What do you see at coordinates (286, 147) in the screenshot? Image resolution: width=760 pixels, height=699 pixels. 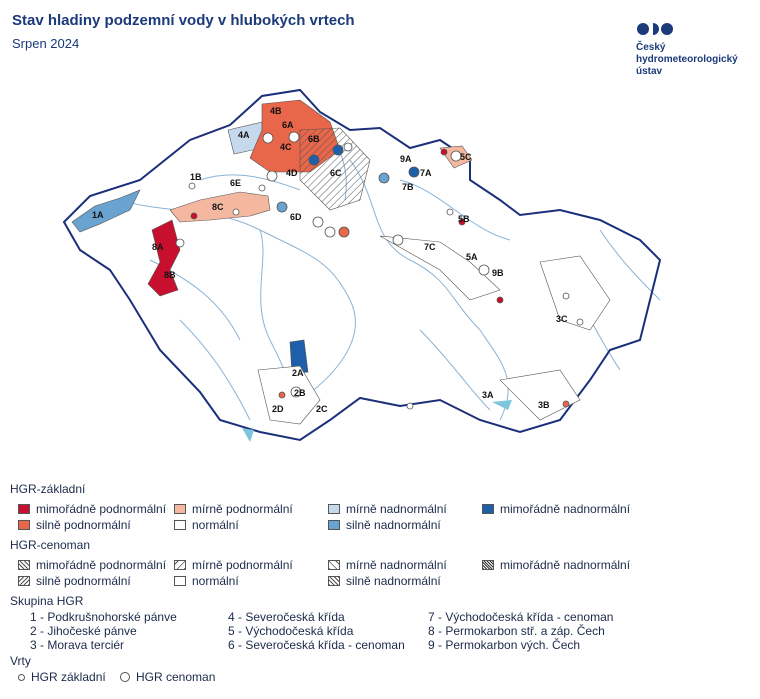 I see `svg-text: 4C` at bounding box center [286, 147].